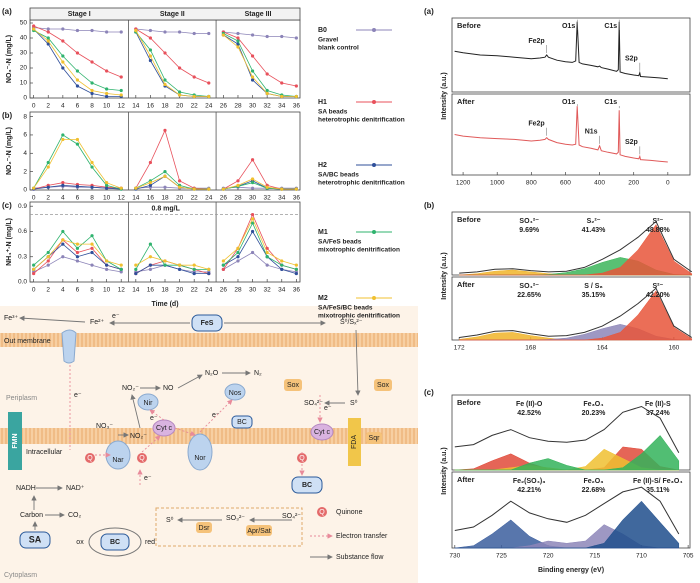 The width and height of the screenshot is (700, 583). I want to click on diagram-label: Cyt c, so click(164, 428).